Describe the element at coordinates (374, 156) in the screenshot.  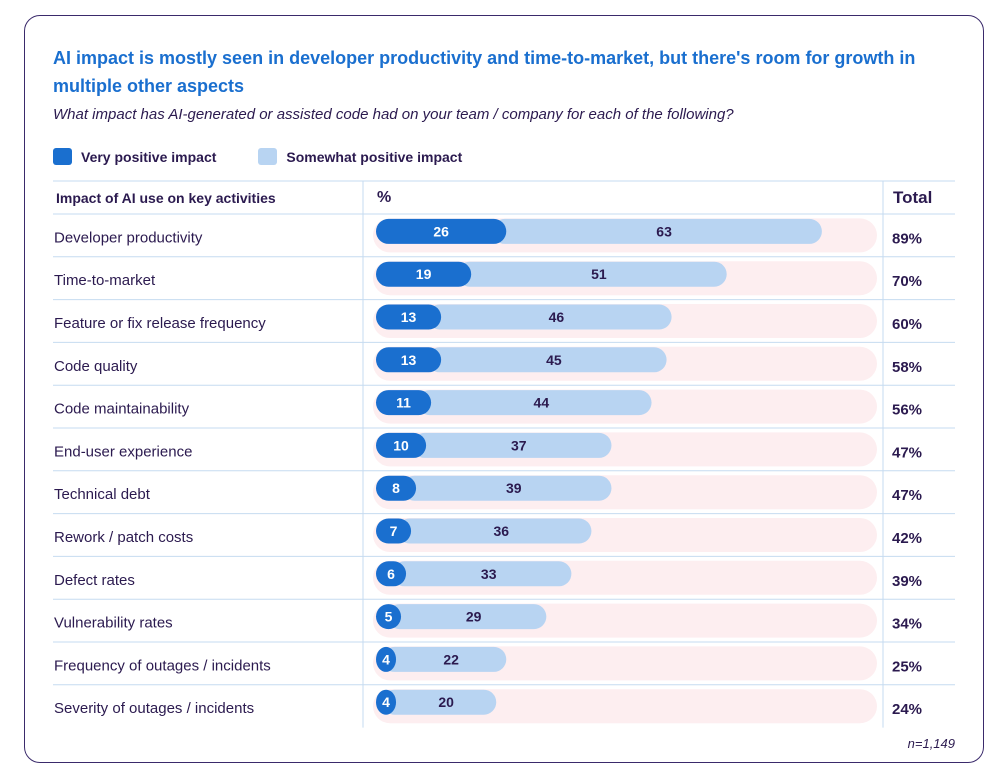
I see `legend-label-somewhat-positive: Somewhat positive impact` at that location.